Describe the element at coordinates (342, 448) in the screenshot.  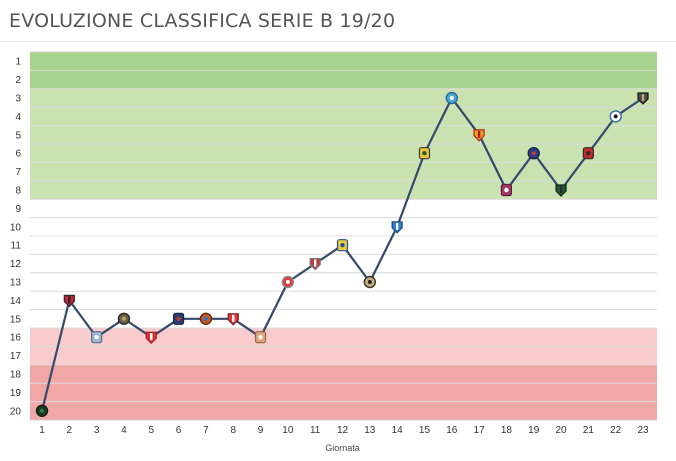
I see `x-axis-title: Giornata` at that location.